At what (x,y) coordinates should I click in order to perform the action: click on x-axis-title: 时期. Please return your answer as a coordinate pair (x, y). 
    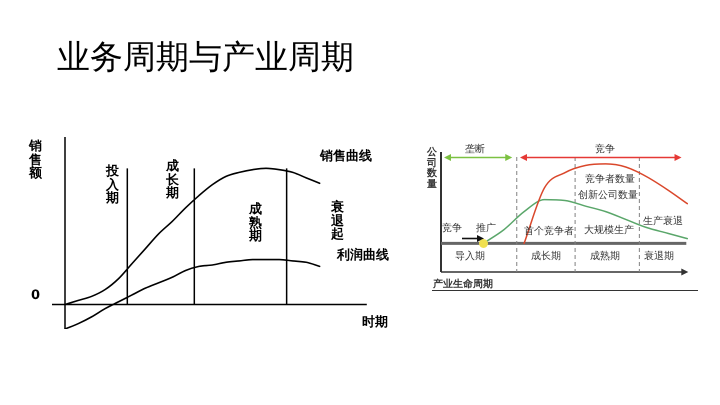
    Looking at the image, I should click on (375, 322).